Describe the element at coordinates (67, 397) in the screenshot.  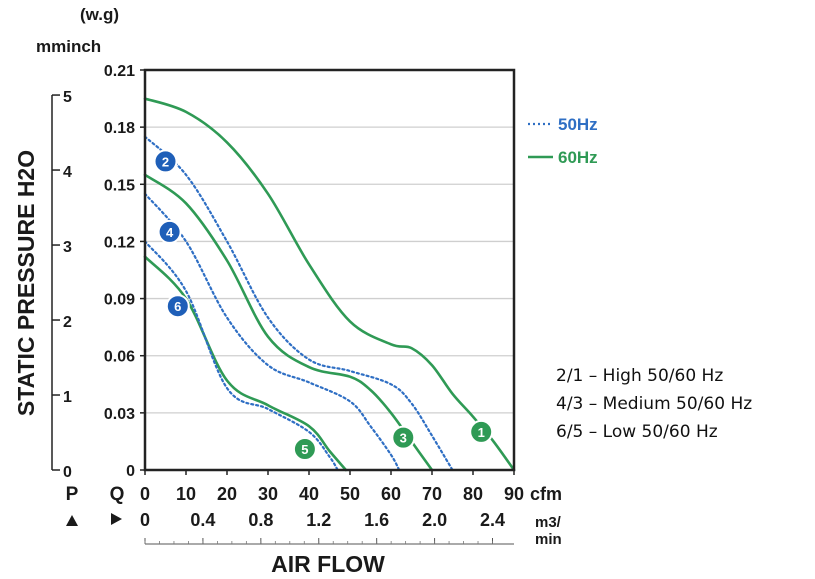
I see `y-tick-label-mm-1: 1` at that location.